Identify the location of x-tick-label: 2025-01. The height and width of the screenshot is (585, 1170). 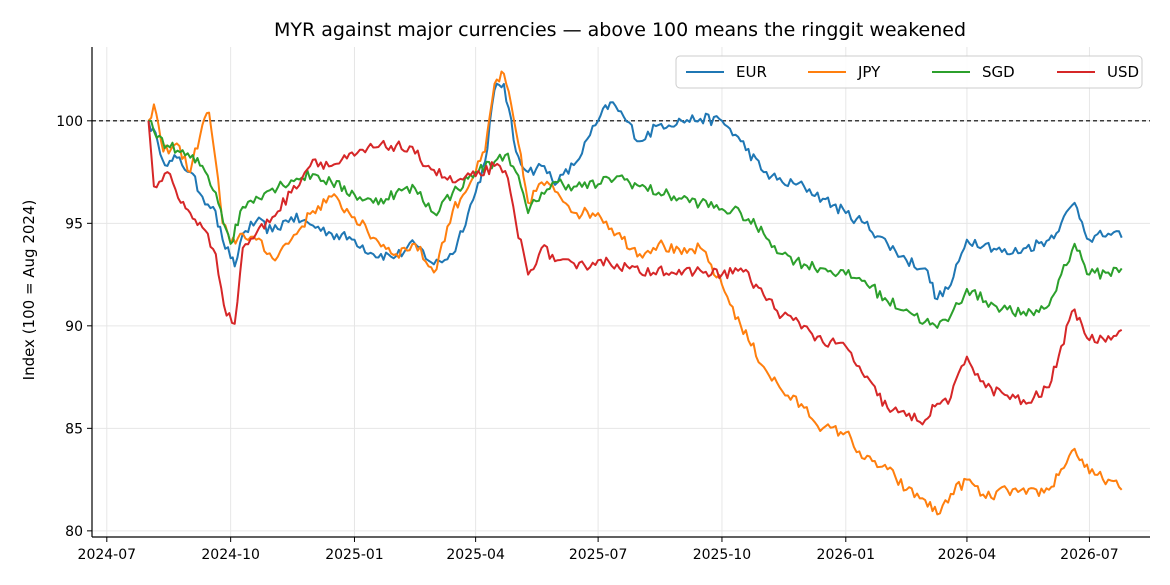
(354, 555).